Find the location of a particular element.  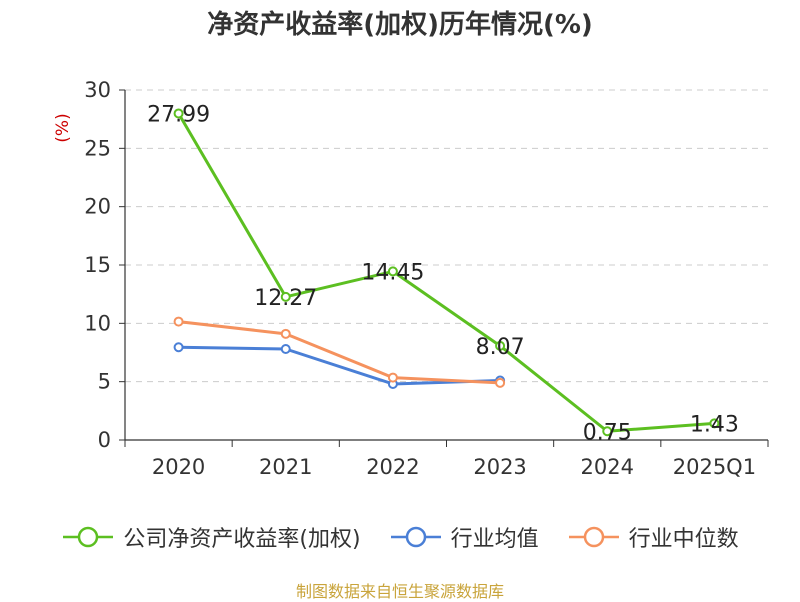

data-label: 0.75 is located at coordinates (607, 432).